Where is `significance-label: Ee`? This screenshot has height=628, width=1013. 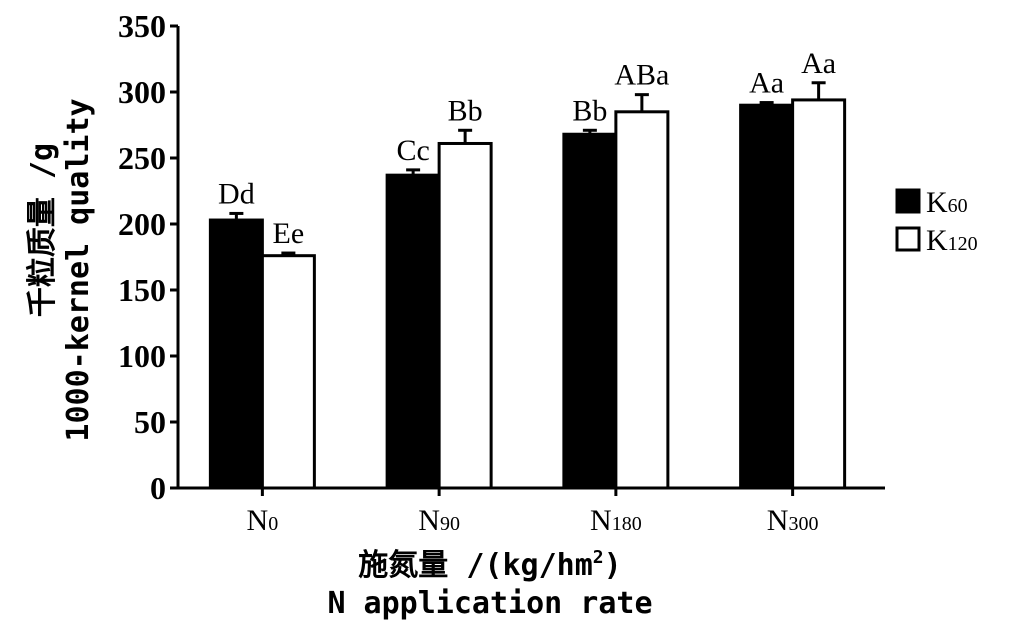
significance-label: Ee is located at coordinates (289, 233).